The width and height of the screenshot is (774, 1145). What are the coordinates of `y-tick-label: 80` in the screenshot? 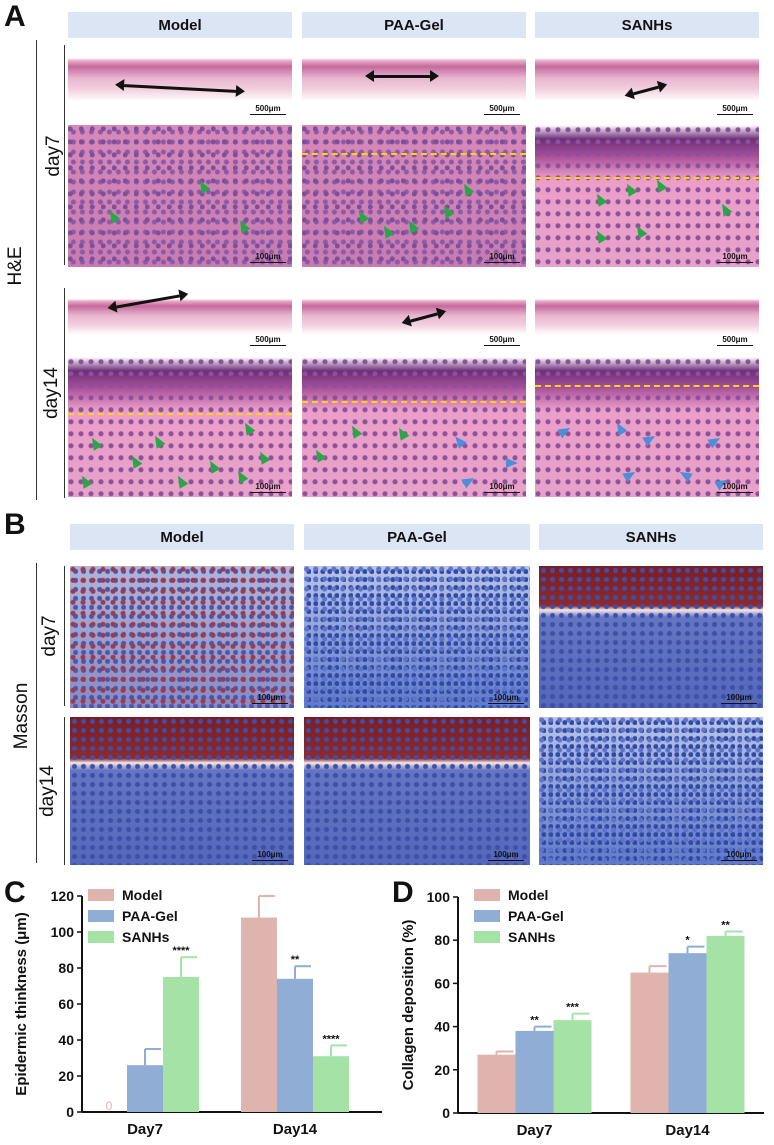 It's located at (442, 940).